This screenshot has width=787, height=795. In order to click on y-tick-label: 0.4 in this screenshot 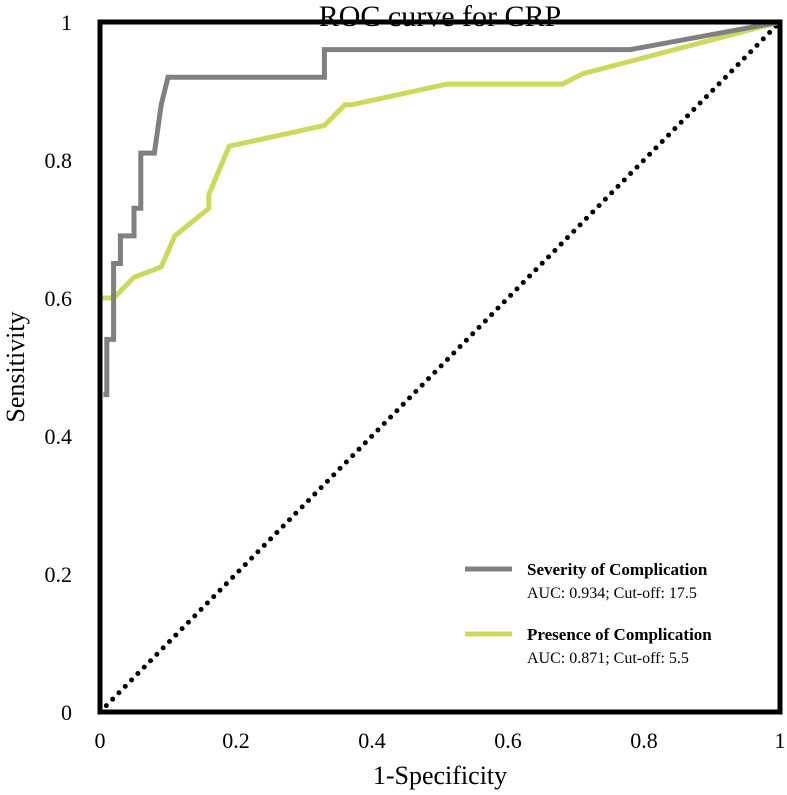, I will do `click(59, 436)`.